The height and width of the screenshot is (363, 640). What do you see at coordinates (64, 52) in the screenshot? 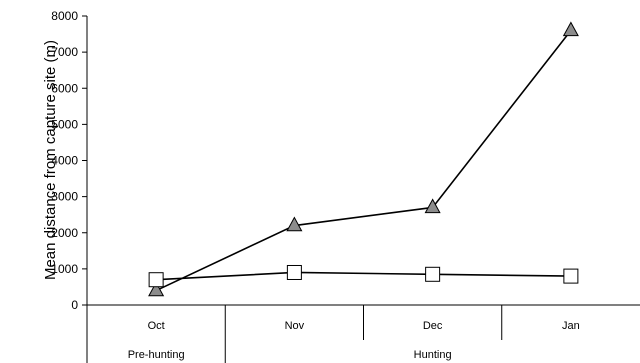
I see `y-tick-label: 7000` at bounding box center [64, 52].